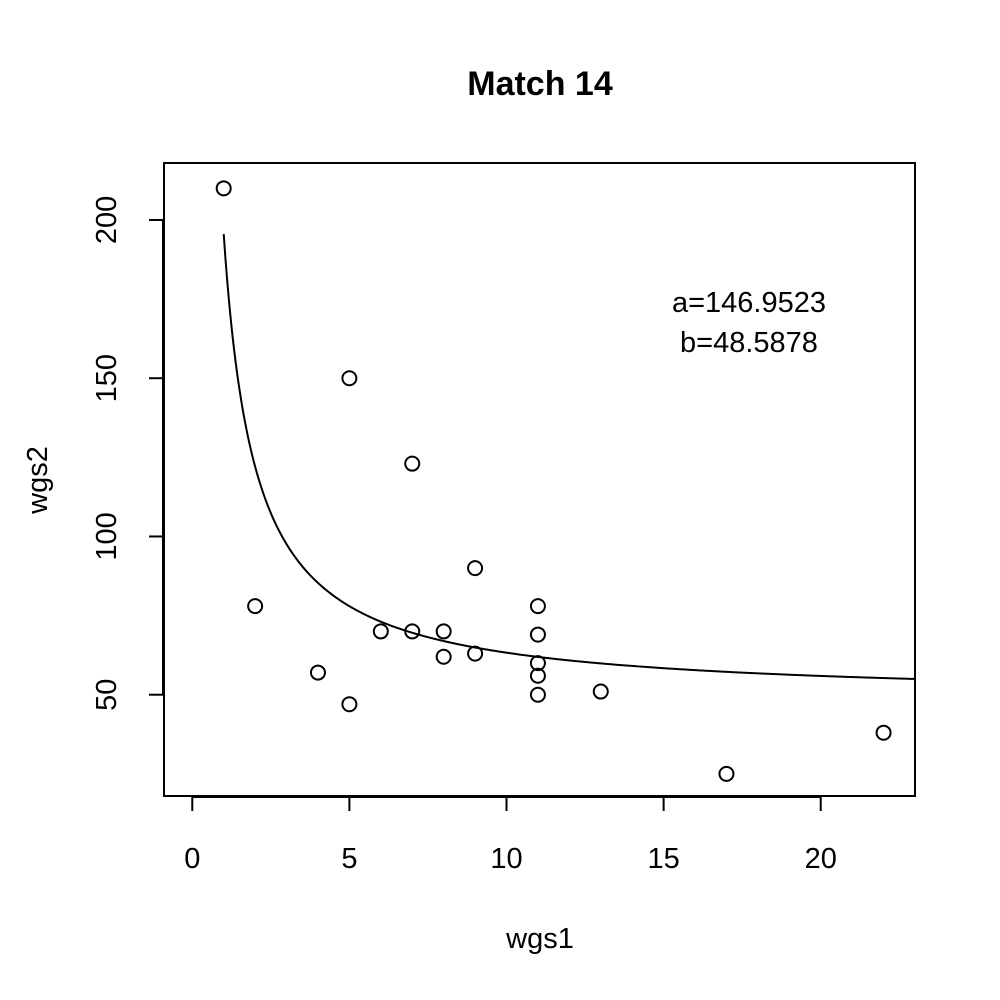  I want to click on x-tick-label: 0, so click(192, 859).